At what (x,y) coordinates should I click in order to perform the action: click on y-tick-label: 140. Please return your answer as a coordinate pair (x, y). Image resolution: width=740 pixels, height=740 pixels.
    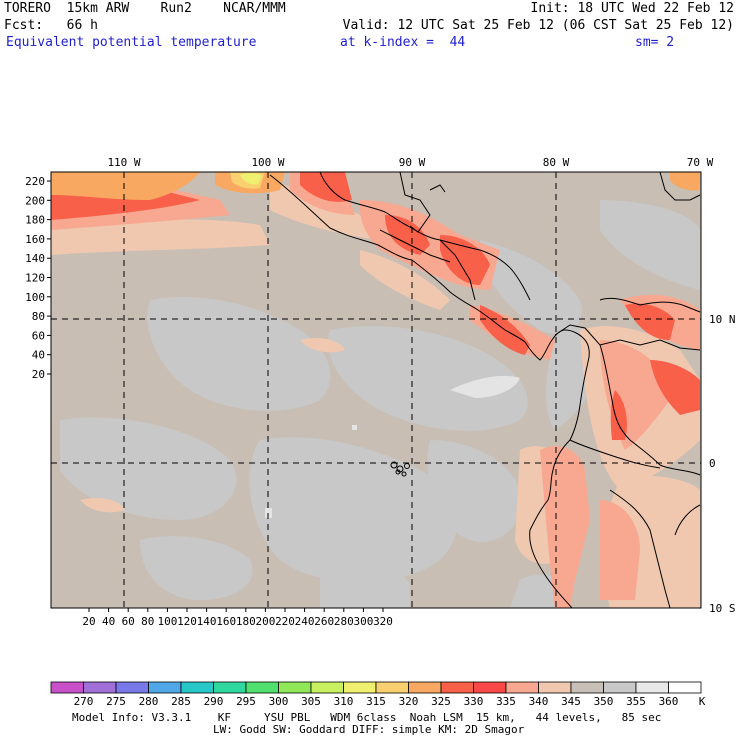
    Looking at the image, I should click on (35, 258).